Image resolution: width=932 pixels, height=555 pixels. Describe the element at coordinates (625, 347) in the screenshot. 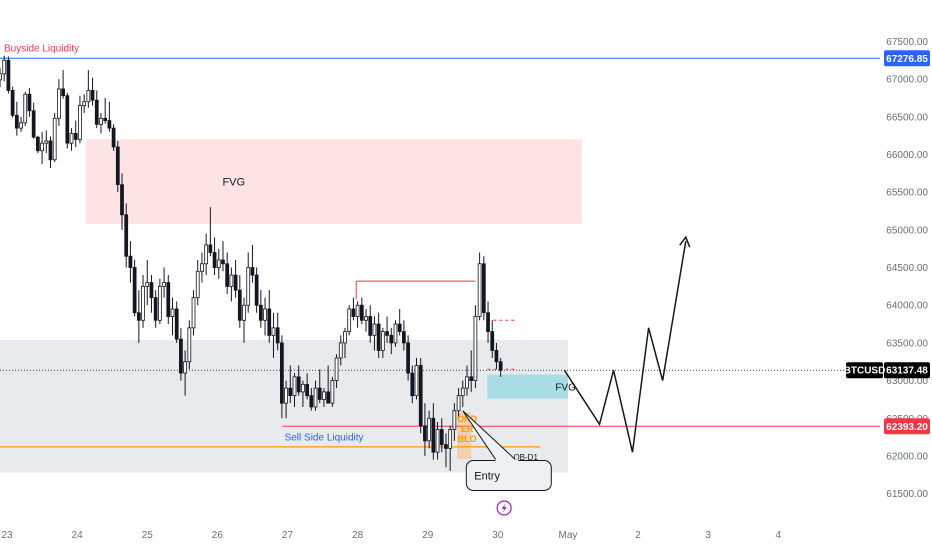

I see `projection-path` at that location.